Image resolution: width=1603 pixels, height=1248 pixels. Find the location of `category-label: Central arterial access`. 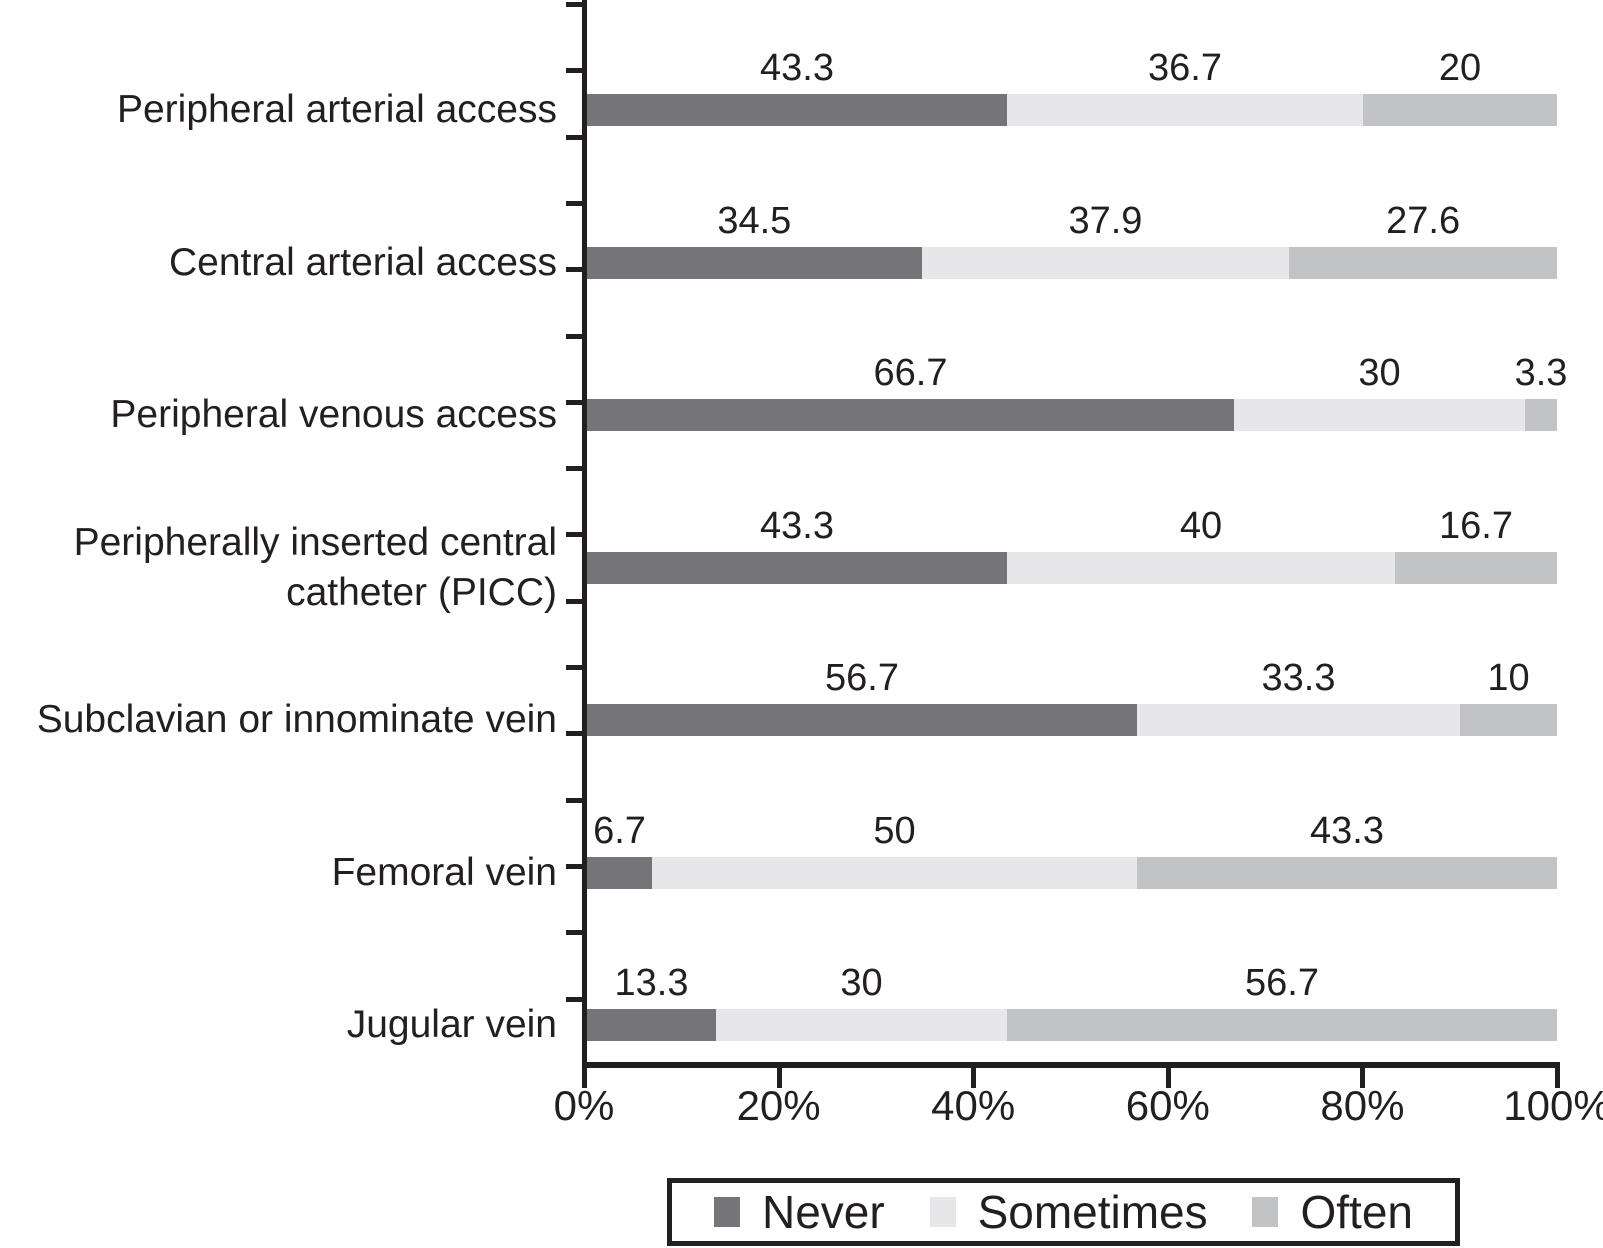

category-label: Central arterial access is located at coordinates (363, 262).